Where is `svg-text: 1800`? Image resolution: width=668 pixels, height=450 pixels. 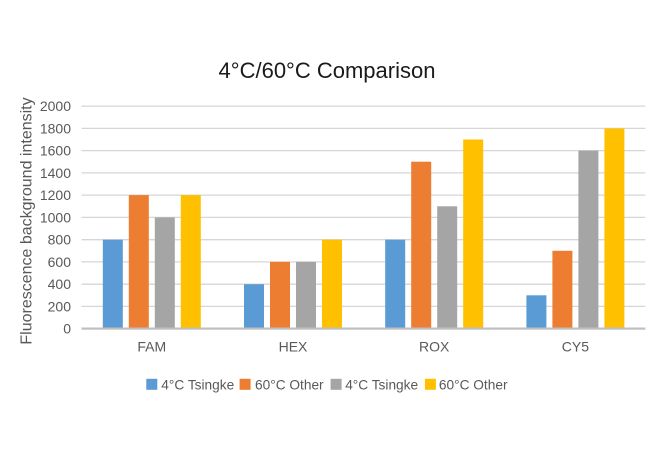 svg-text: 1800 is located at coordinates (55, 128).